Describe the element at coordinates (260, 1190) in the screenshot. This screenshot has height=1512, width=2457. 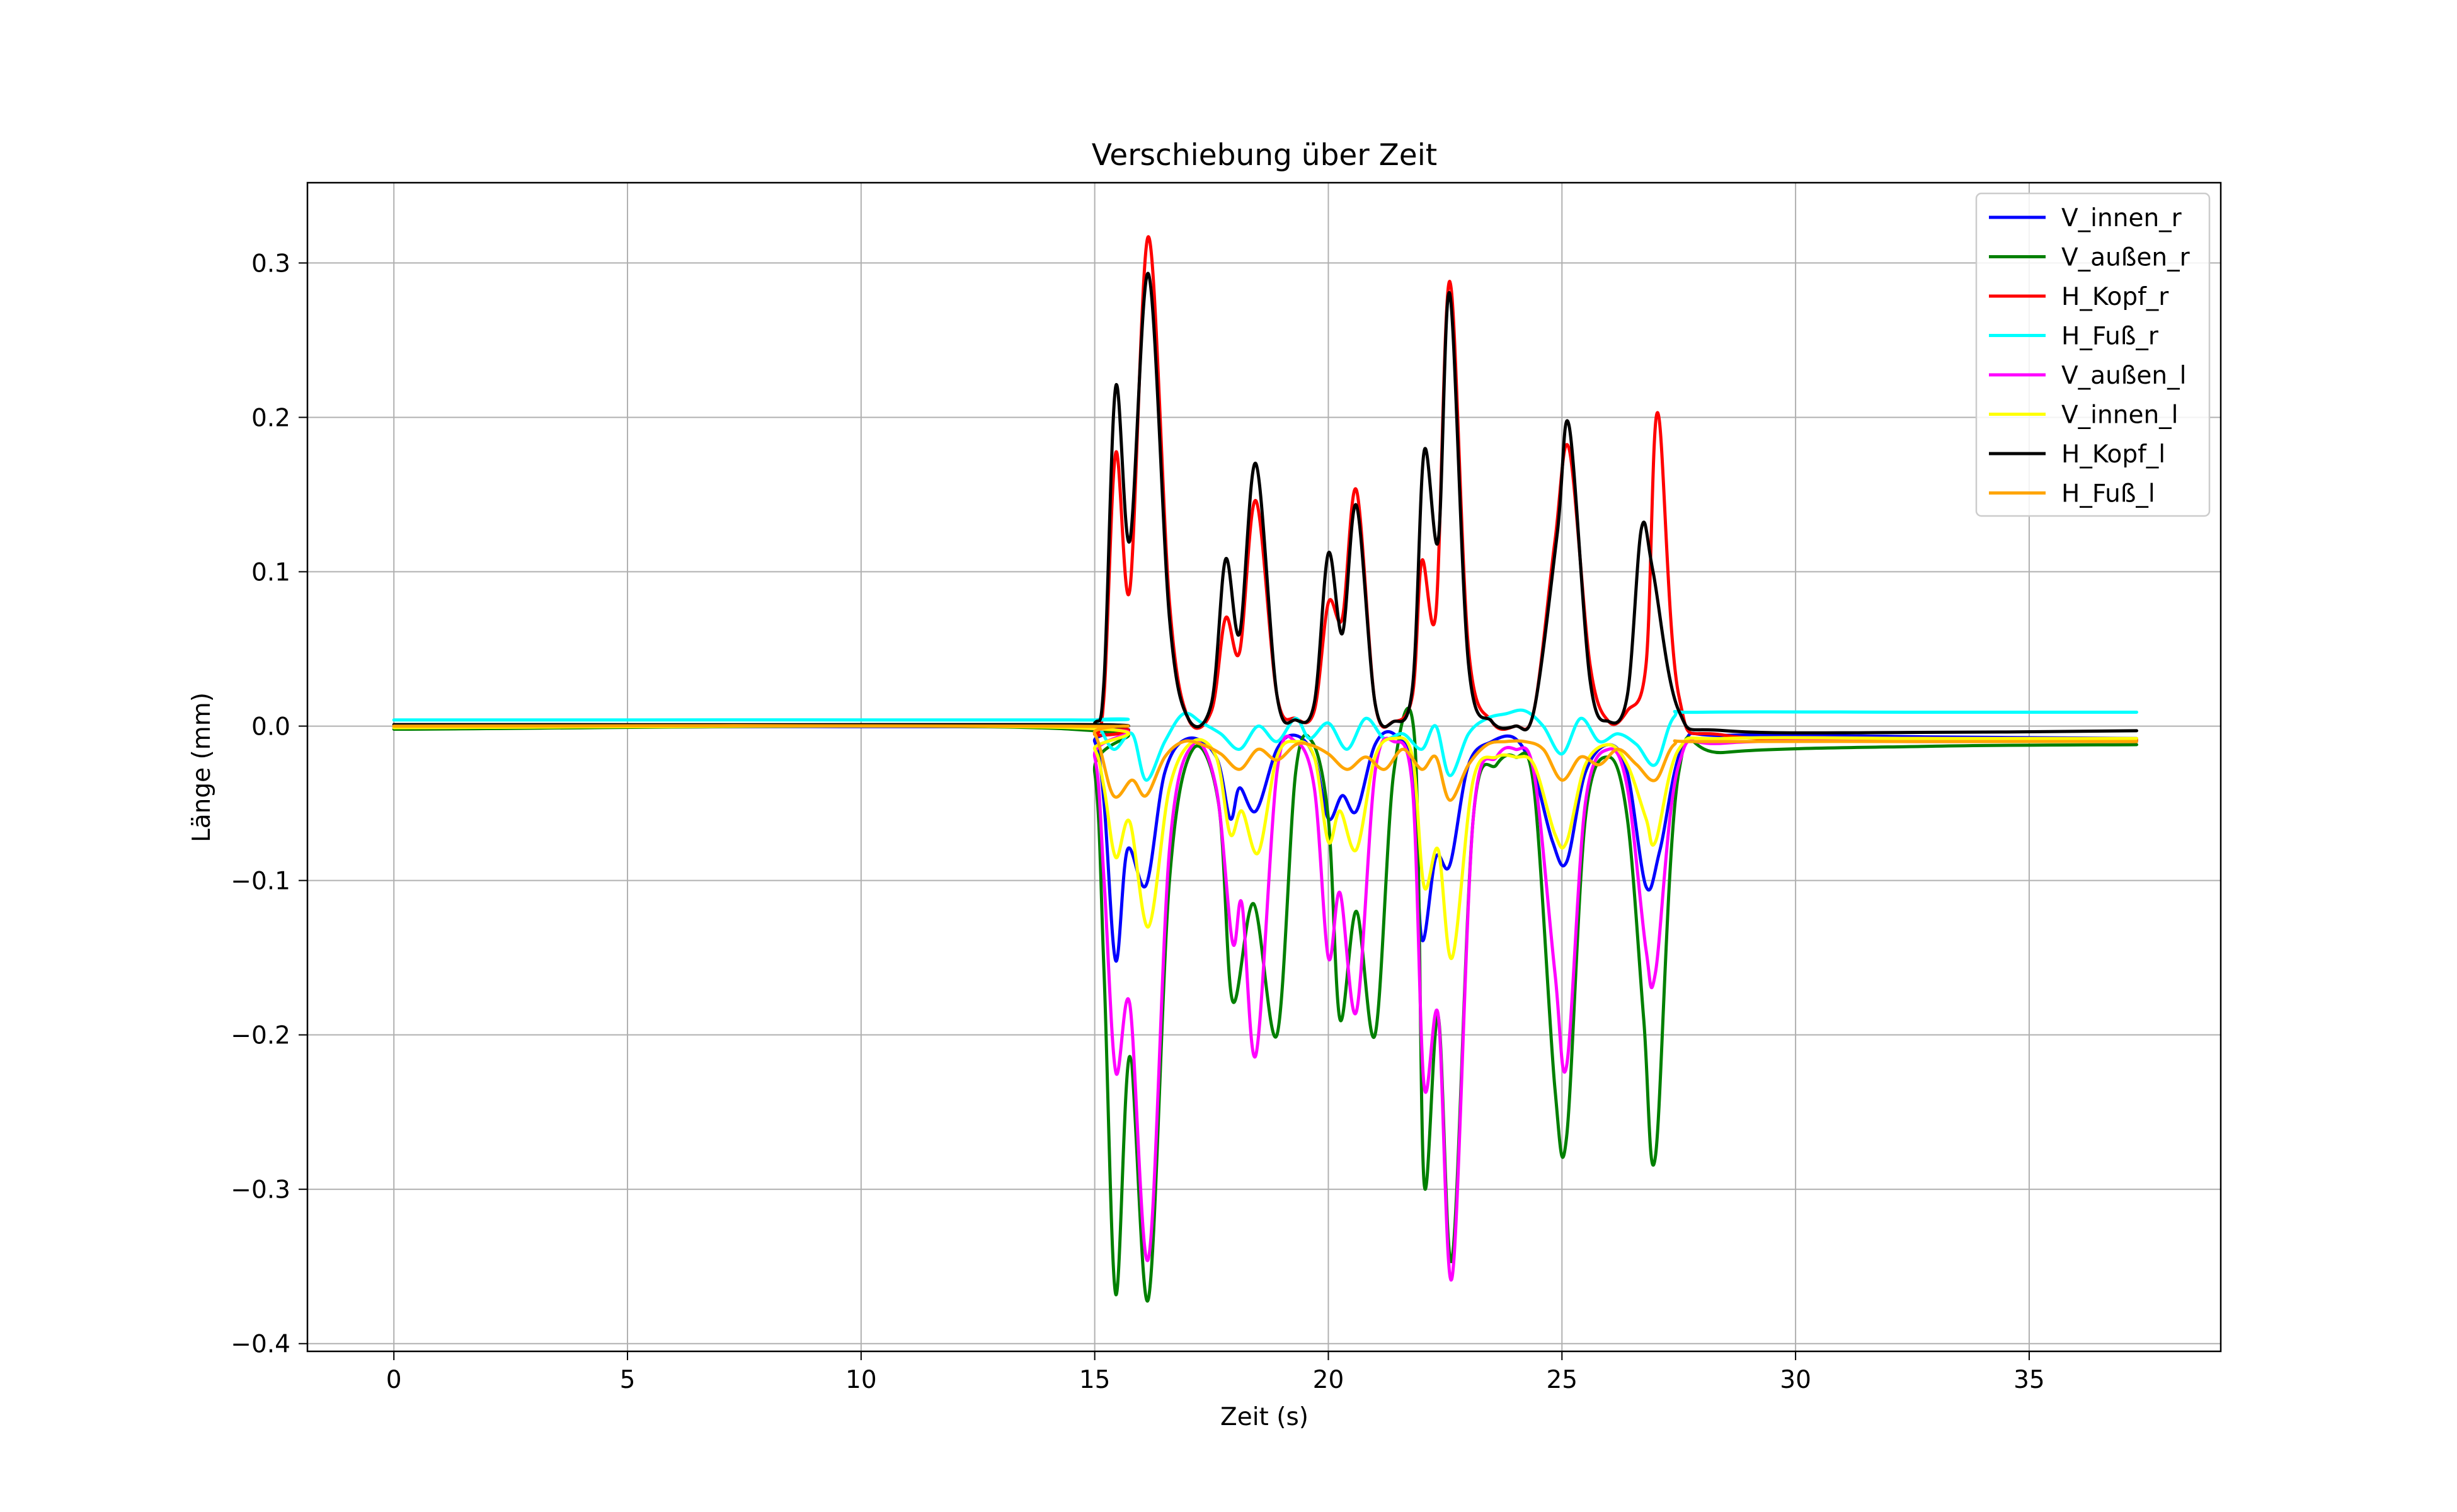
I see `y-tick-label: −0.3` at that location.